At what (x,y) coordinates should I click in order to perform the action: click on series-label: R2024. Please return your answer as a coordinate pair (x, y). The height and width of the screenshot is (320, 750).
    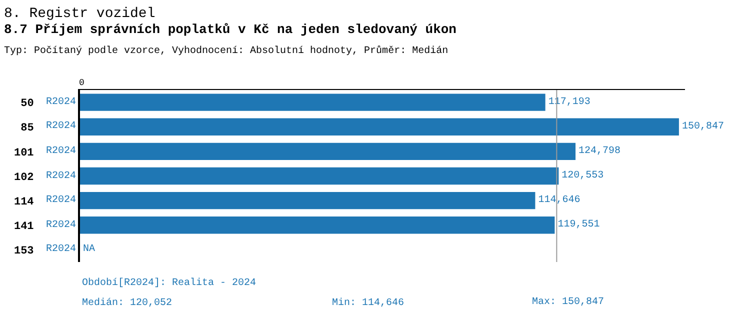
    Looking at the image, I should click on (61, 102).